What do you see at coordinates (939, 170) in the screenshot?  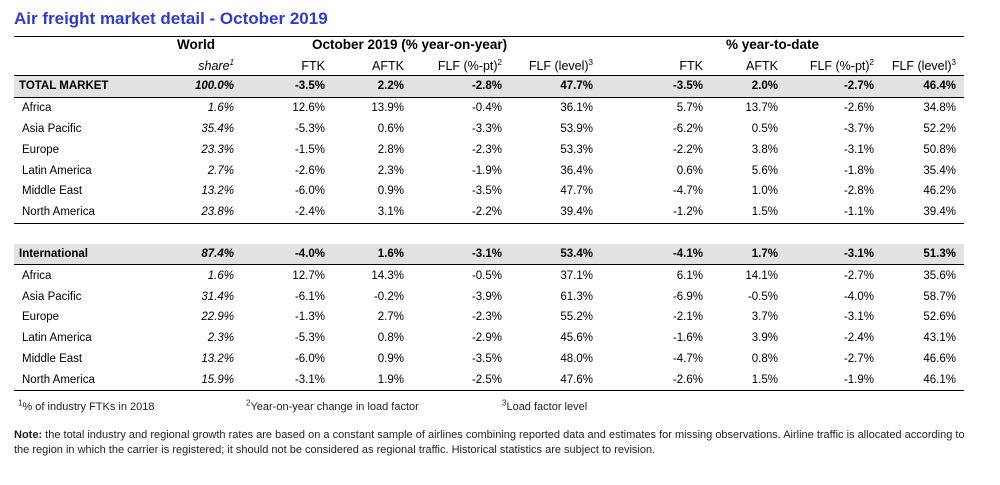 I see `value-cell: 35.4%` at bounding box center [939, 170].